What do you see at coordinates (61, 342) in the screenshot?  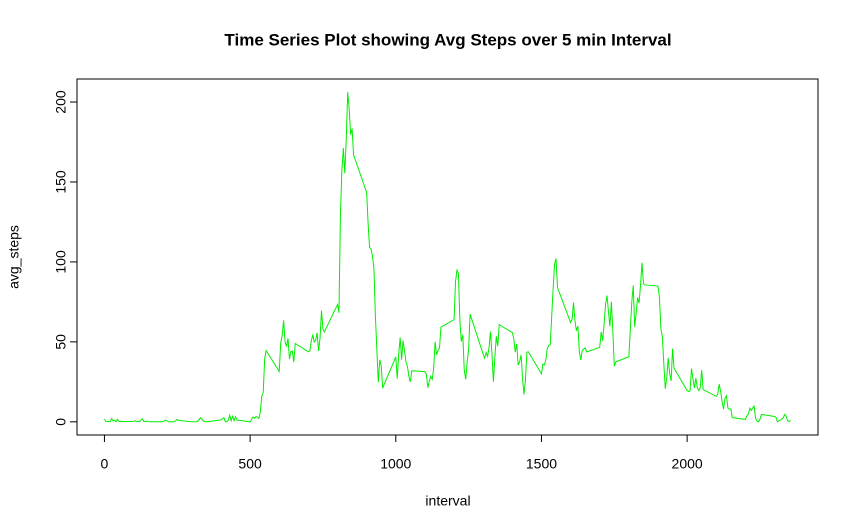 I see `y-tick-label: 50` at bounding box center [61, 342].